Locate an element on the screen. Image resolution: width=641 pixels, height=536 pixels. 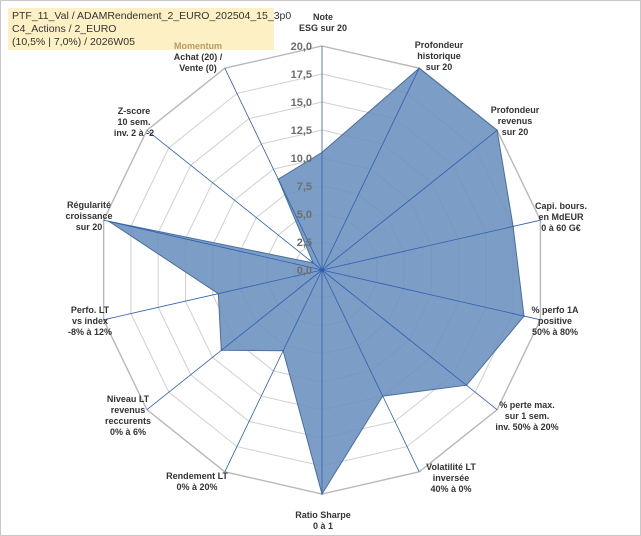
axis-label-line: 40% à 0% is located at coordinates (450, 489).